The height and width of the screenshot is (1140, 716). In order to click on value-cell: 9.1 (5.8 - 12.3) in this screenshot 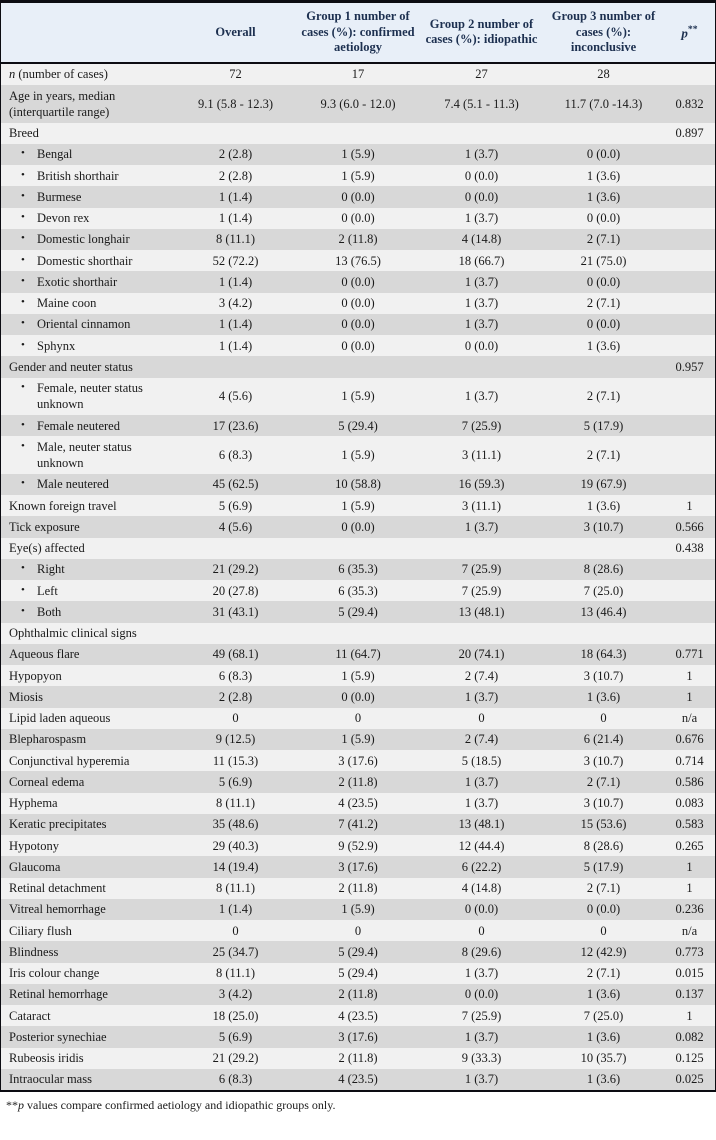, I will do `click(235, 103)`.